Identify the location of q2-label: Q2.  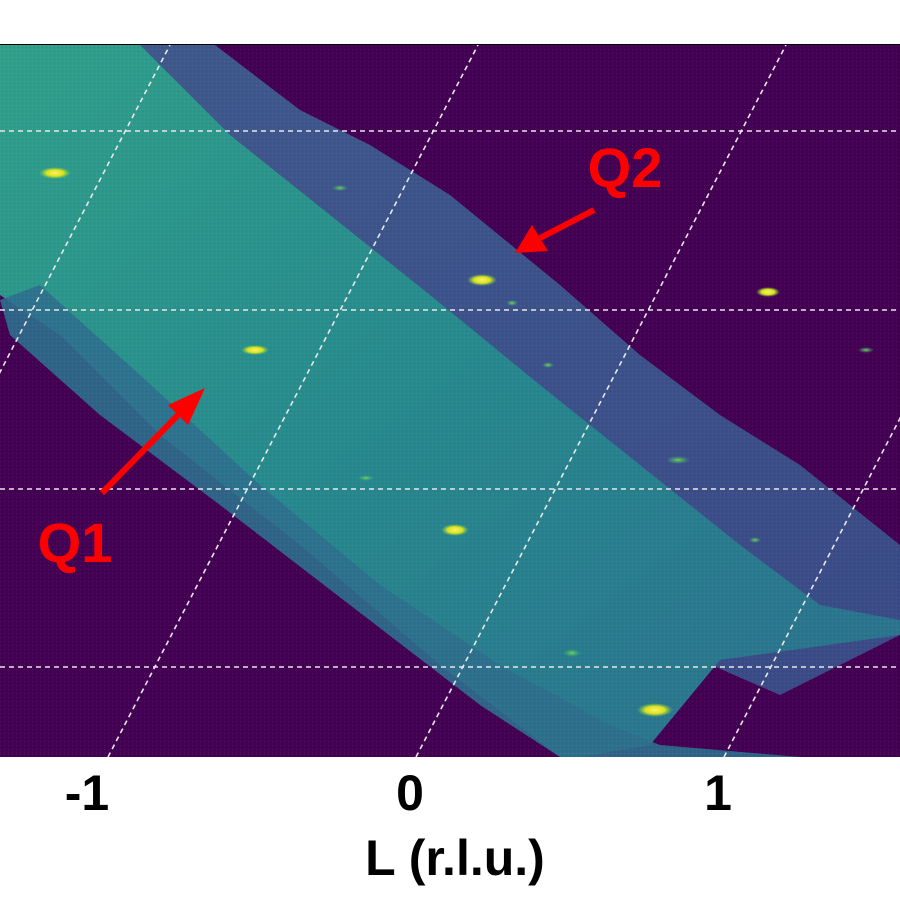
(625, 167).